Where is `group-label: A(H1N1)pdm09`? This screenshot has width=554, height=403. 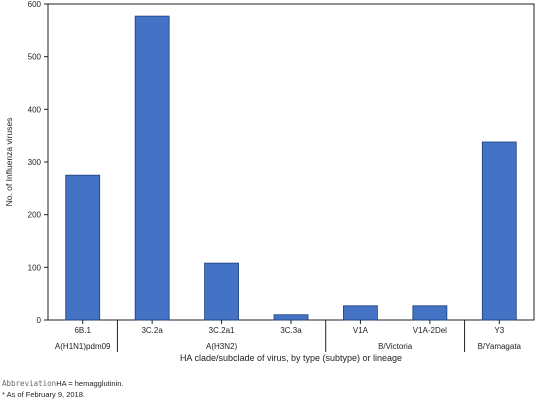
group-label: A(H1N1)pdm09 is located at coordinates (83, 346).